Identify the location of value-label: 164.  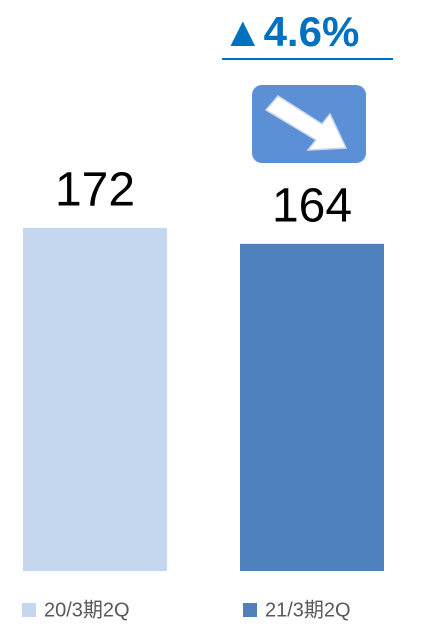
(312, 205).